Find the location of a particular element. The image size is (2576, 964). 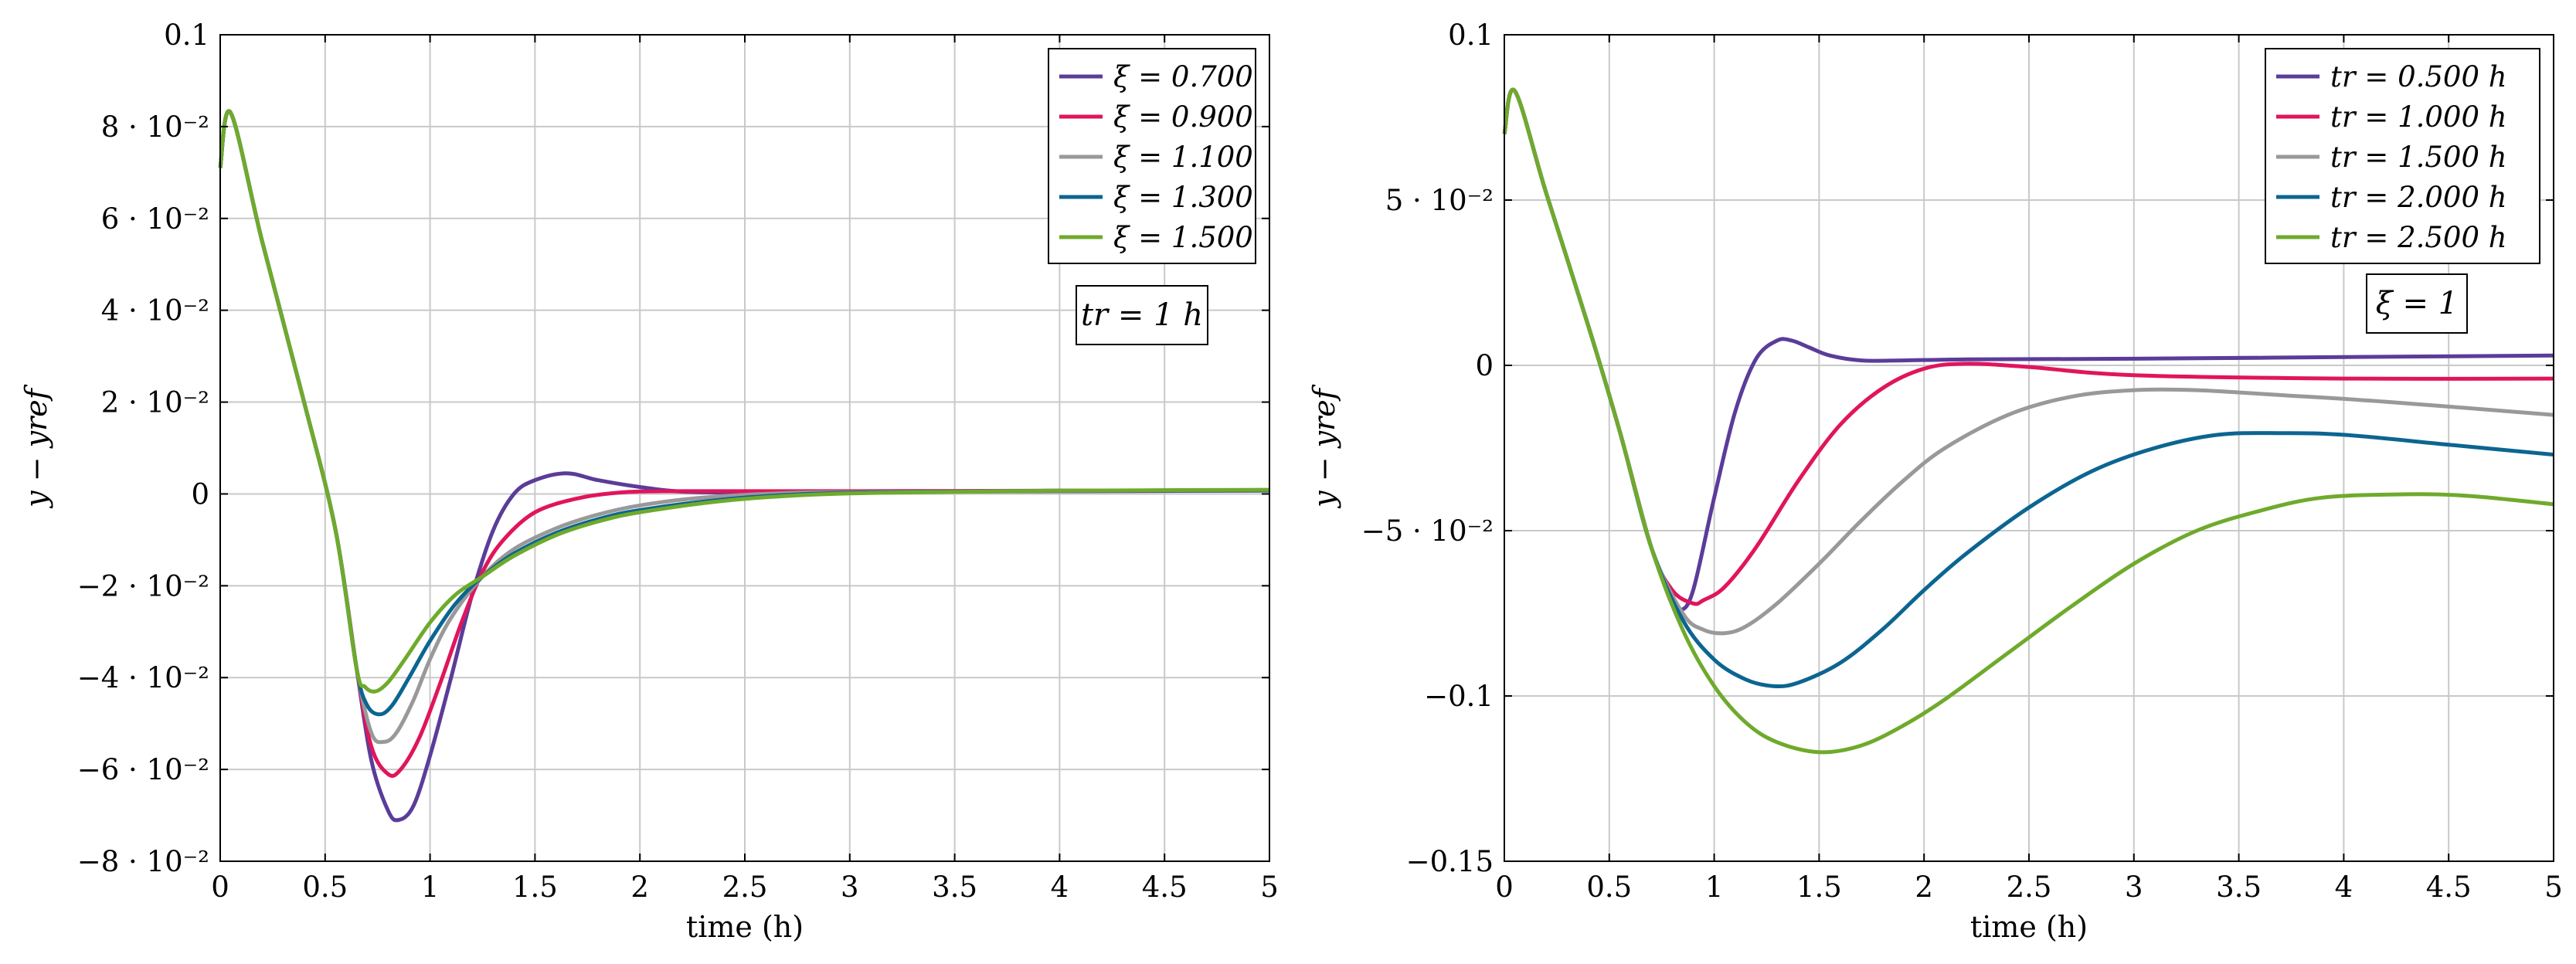

y-tick-label: −0.1 is located at coordinates (1459, 697).